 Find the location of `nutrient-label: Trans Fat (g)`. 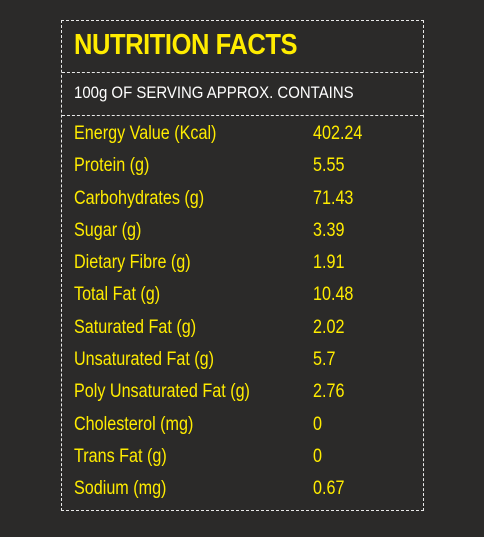

nutrient-label: Trans Fat (g) is located at coordinates (120, 456).